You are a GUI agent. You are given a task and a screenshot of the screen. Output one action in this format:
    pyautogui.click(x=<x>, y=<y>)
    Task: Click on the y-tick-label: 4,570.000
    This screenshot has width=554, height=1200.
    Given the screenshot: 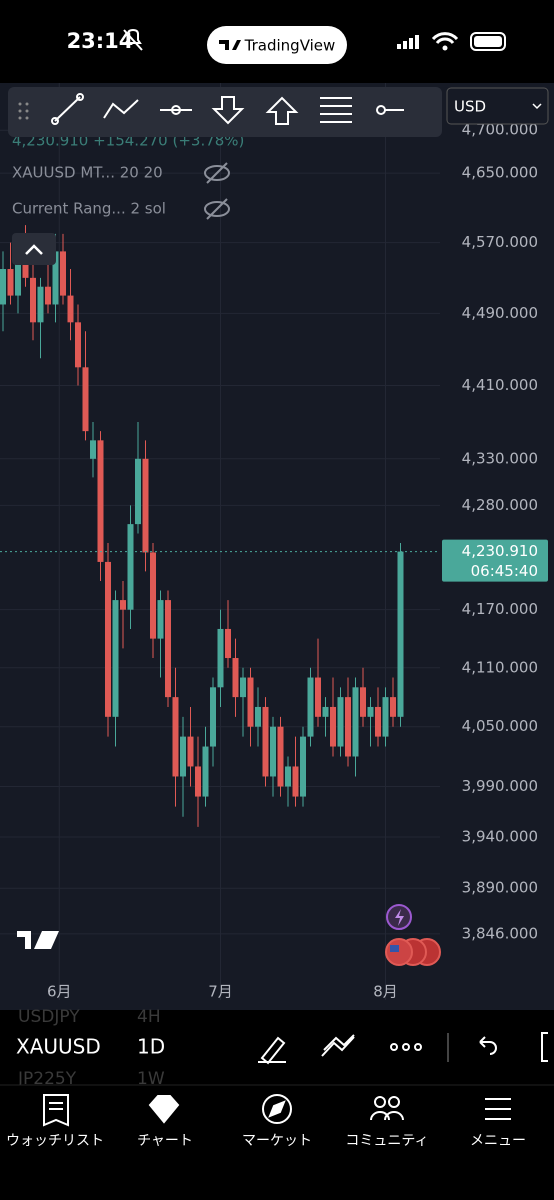 What is the action you would take?
    pyautogui.click(x=500, y=242)
    